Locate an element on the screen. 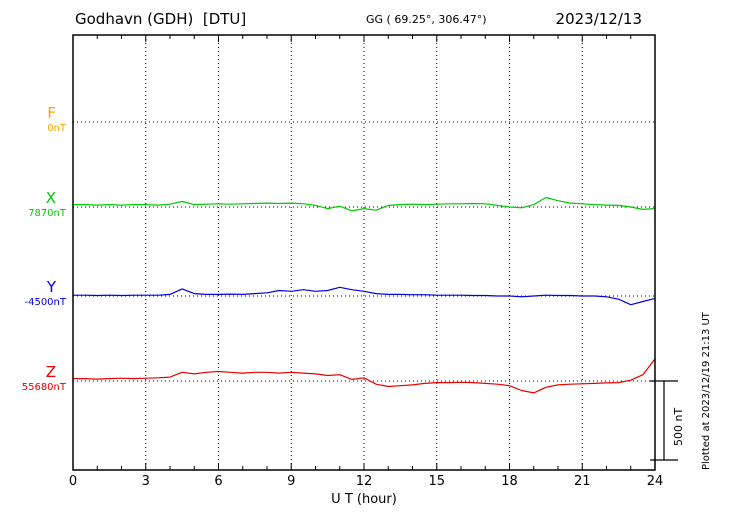  x-tick-label: 12 is located at coordinates (364, 481).